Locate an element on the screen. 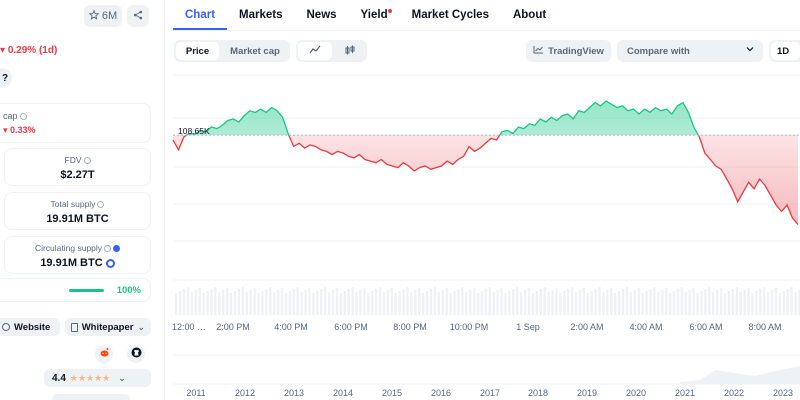  reddit-icon is located at coordinates (104, 354).